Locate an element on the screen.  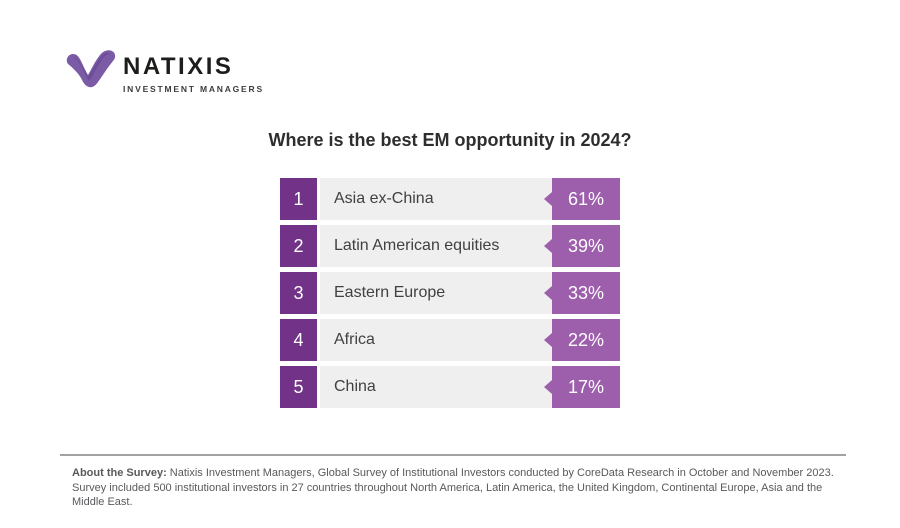
natixis-logo: NATIXIS INVESTMENT MANAGERS is located at coordinates (164, 69).